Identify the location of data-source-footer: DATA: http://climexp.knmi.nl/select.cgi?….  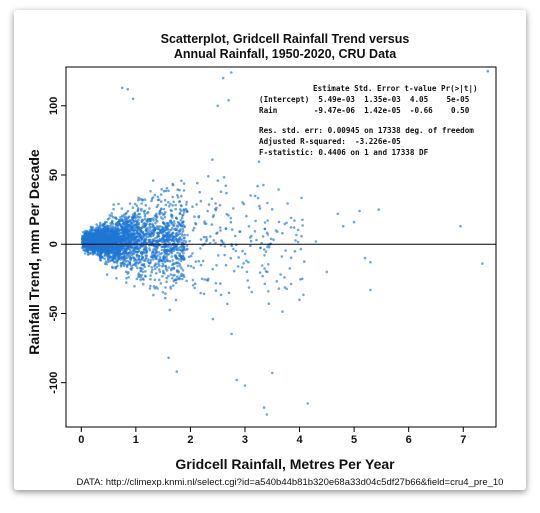
(290, 482).